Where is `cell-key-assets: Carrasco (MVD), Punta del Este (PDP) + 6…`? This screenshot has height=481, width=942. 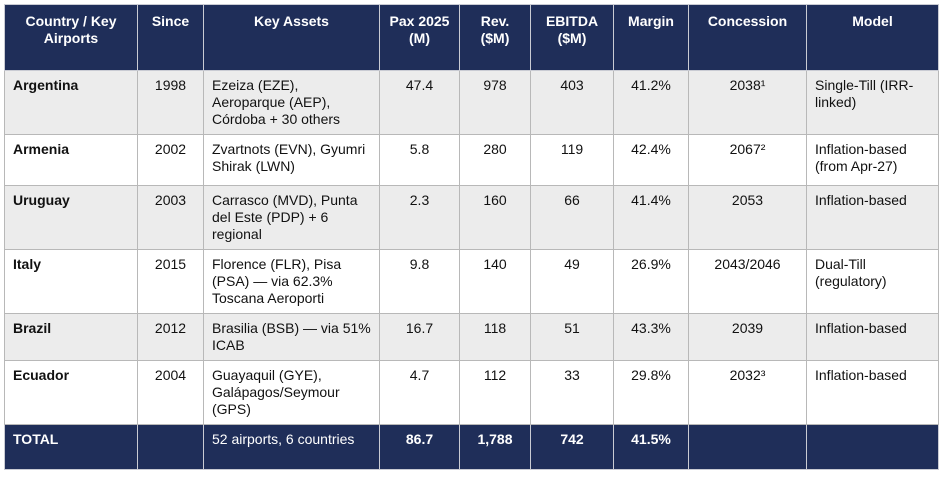 cell-key-assets: Carrasco (MVD), Punta del Este (PDP) + 6… is located at coordinates (291, 217).